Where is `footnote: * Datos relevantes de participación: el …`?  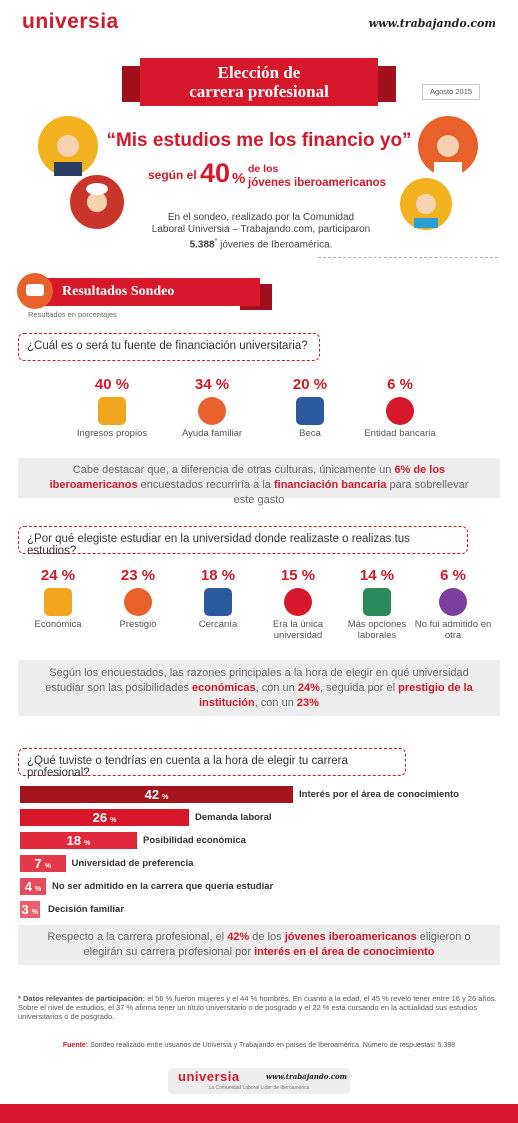 footnote: * Datos relevantes de participación: el … is located at coordinates (259, 1007).